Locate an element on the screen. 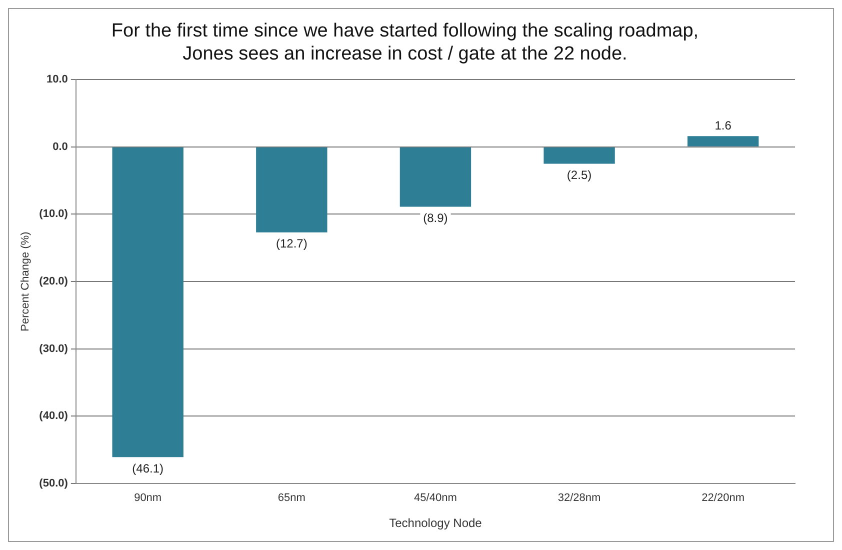  y-tick-label: (30.0) is located at coordinates (53, 348).